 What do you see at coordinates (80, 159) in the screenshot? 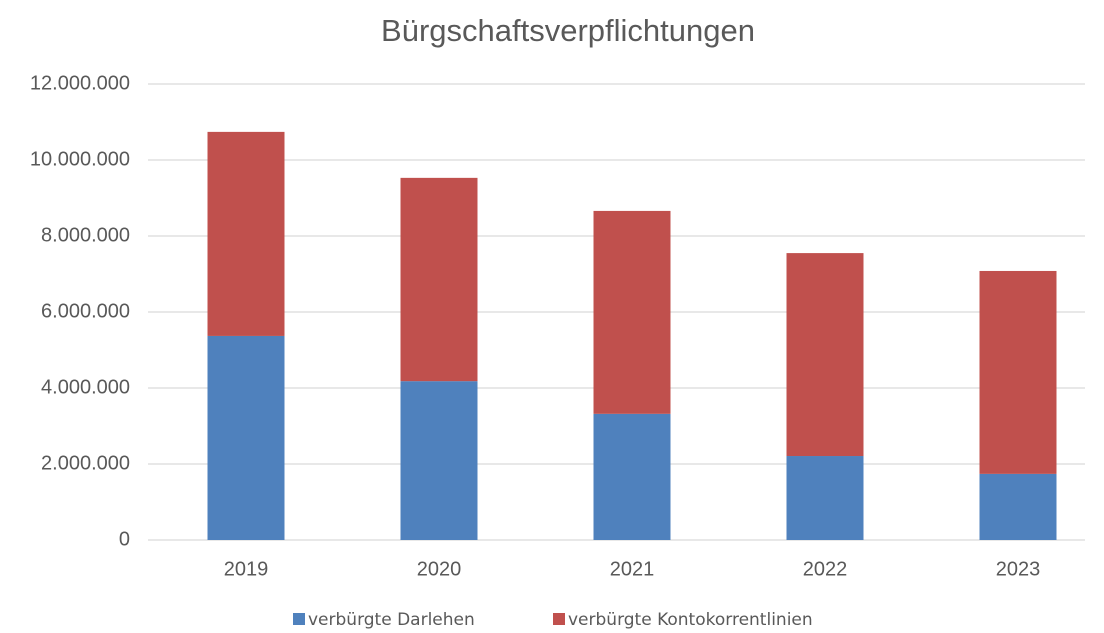
I see `y-tick-label: 10.000.000` at bounding box center [80, 159].